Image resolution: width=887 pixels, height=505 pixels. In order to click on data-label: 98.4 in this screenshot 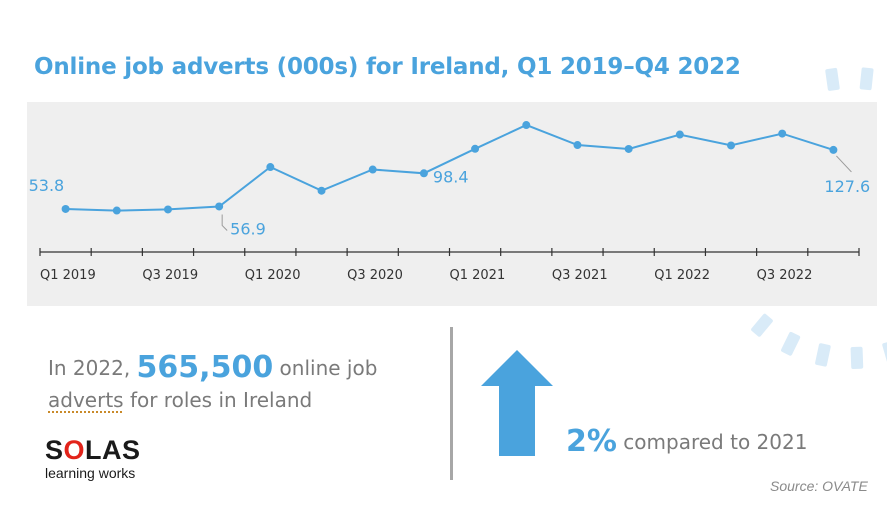, I will do `click(451, 176)`.